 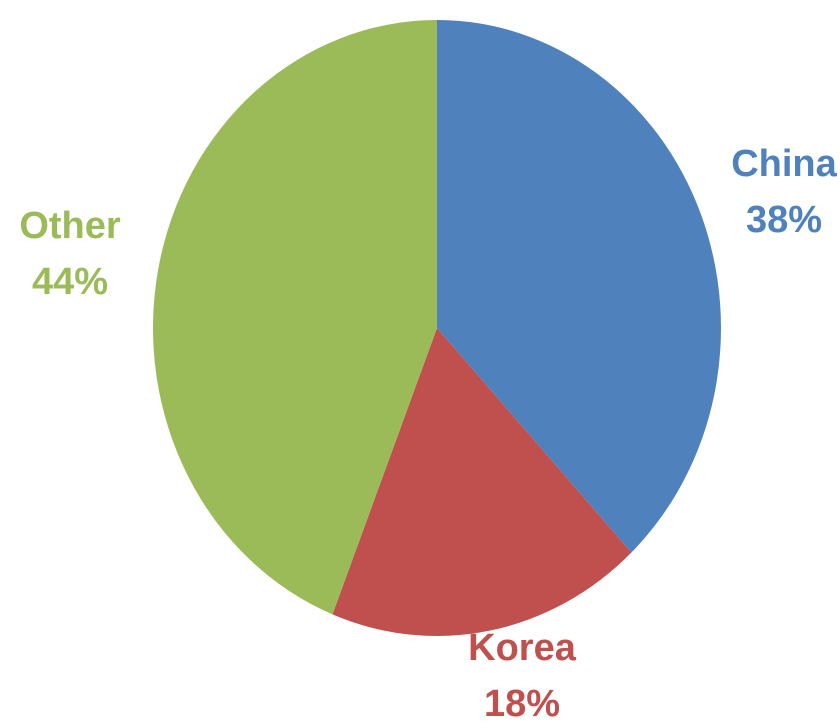 What do you see at coordinates (522, 648) in the screenshot?
I see `slice-label-korea: Korea` at bounding box center [522, 648].